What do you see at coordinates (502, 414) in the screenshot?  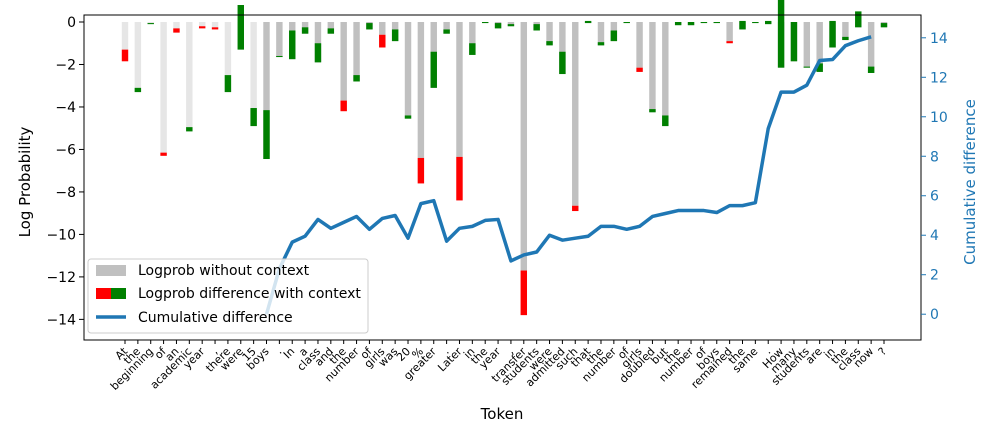 I see `x-axis-label: Token` at bounding box center [502, 414].